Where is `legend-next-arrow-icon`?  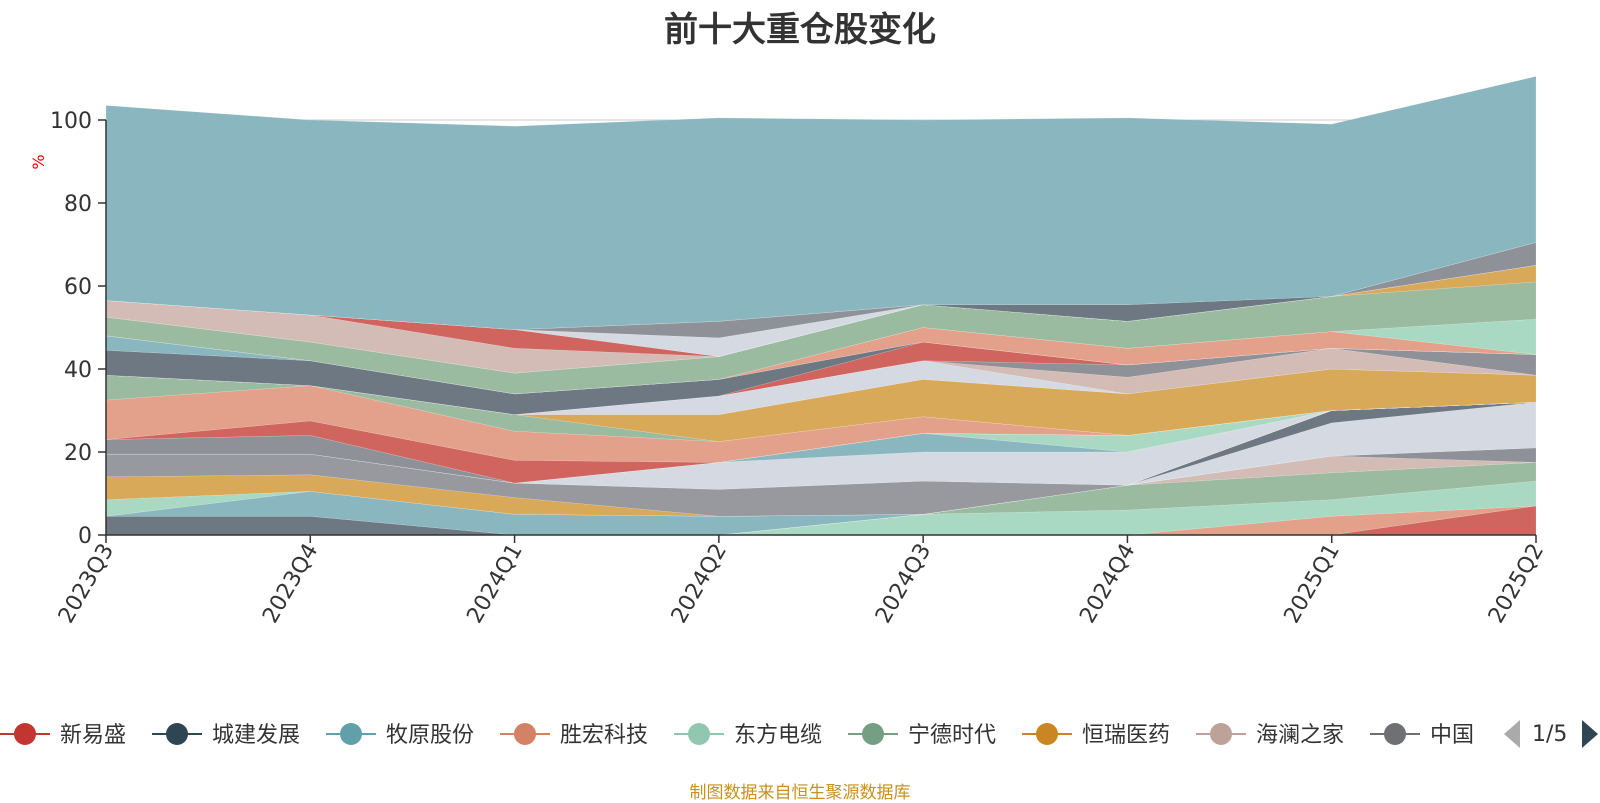
legend-next-arrow-icon is located at coordinates (1590, 734).